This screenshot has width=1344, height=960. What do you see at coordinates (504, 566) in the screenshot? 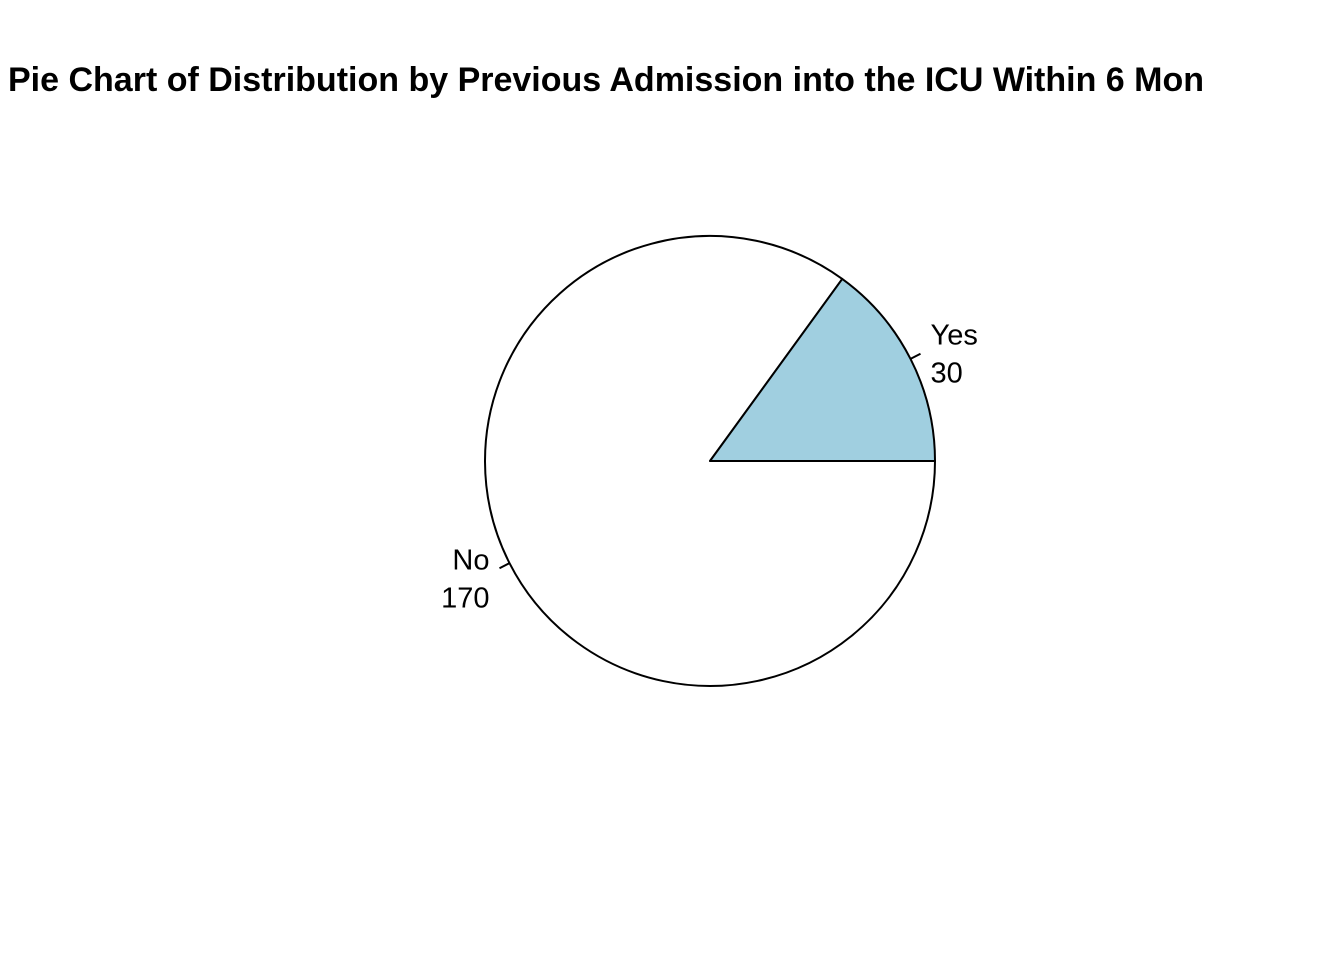
I see `label-tick-no` at bounding box center [504, 566].